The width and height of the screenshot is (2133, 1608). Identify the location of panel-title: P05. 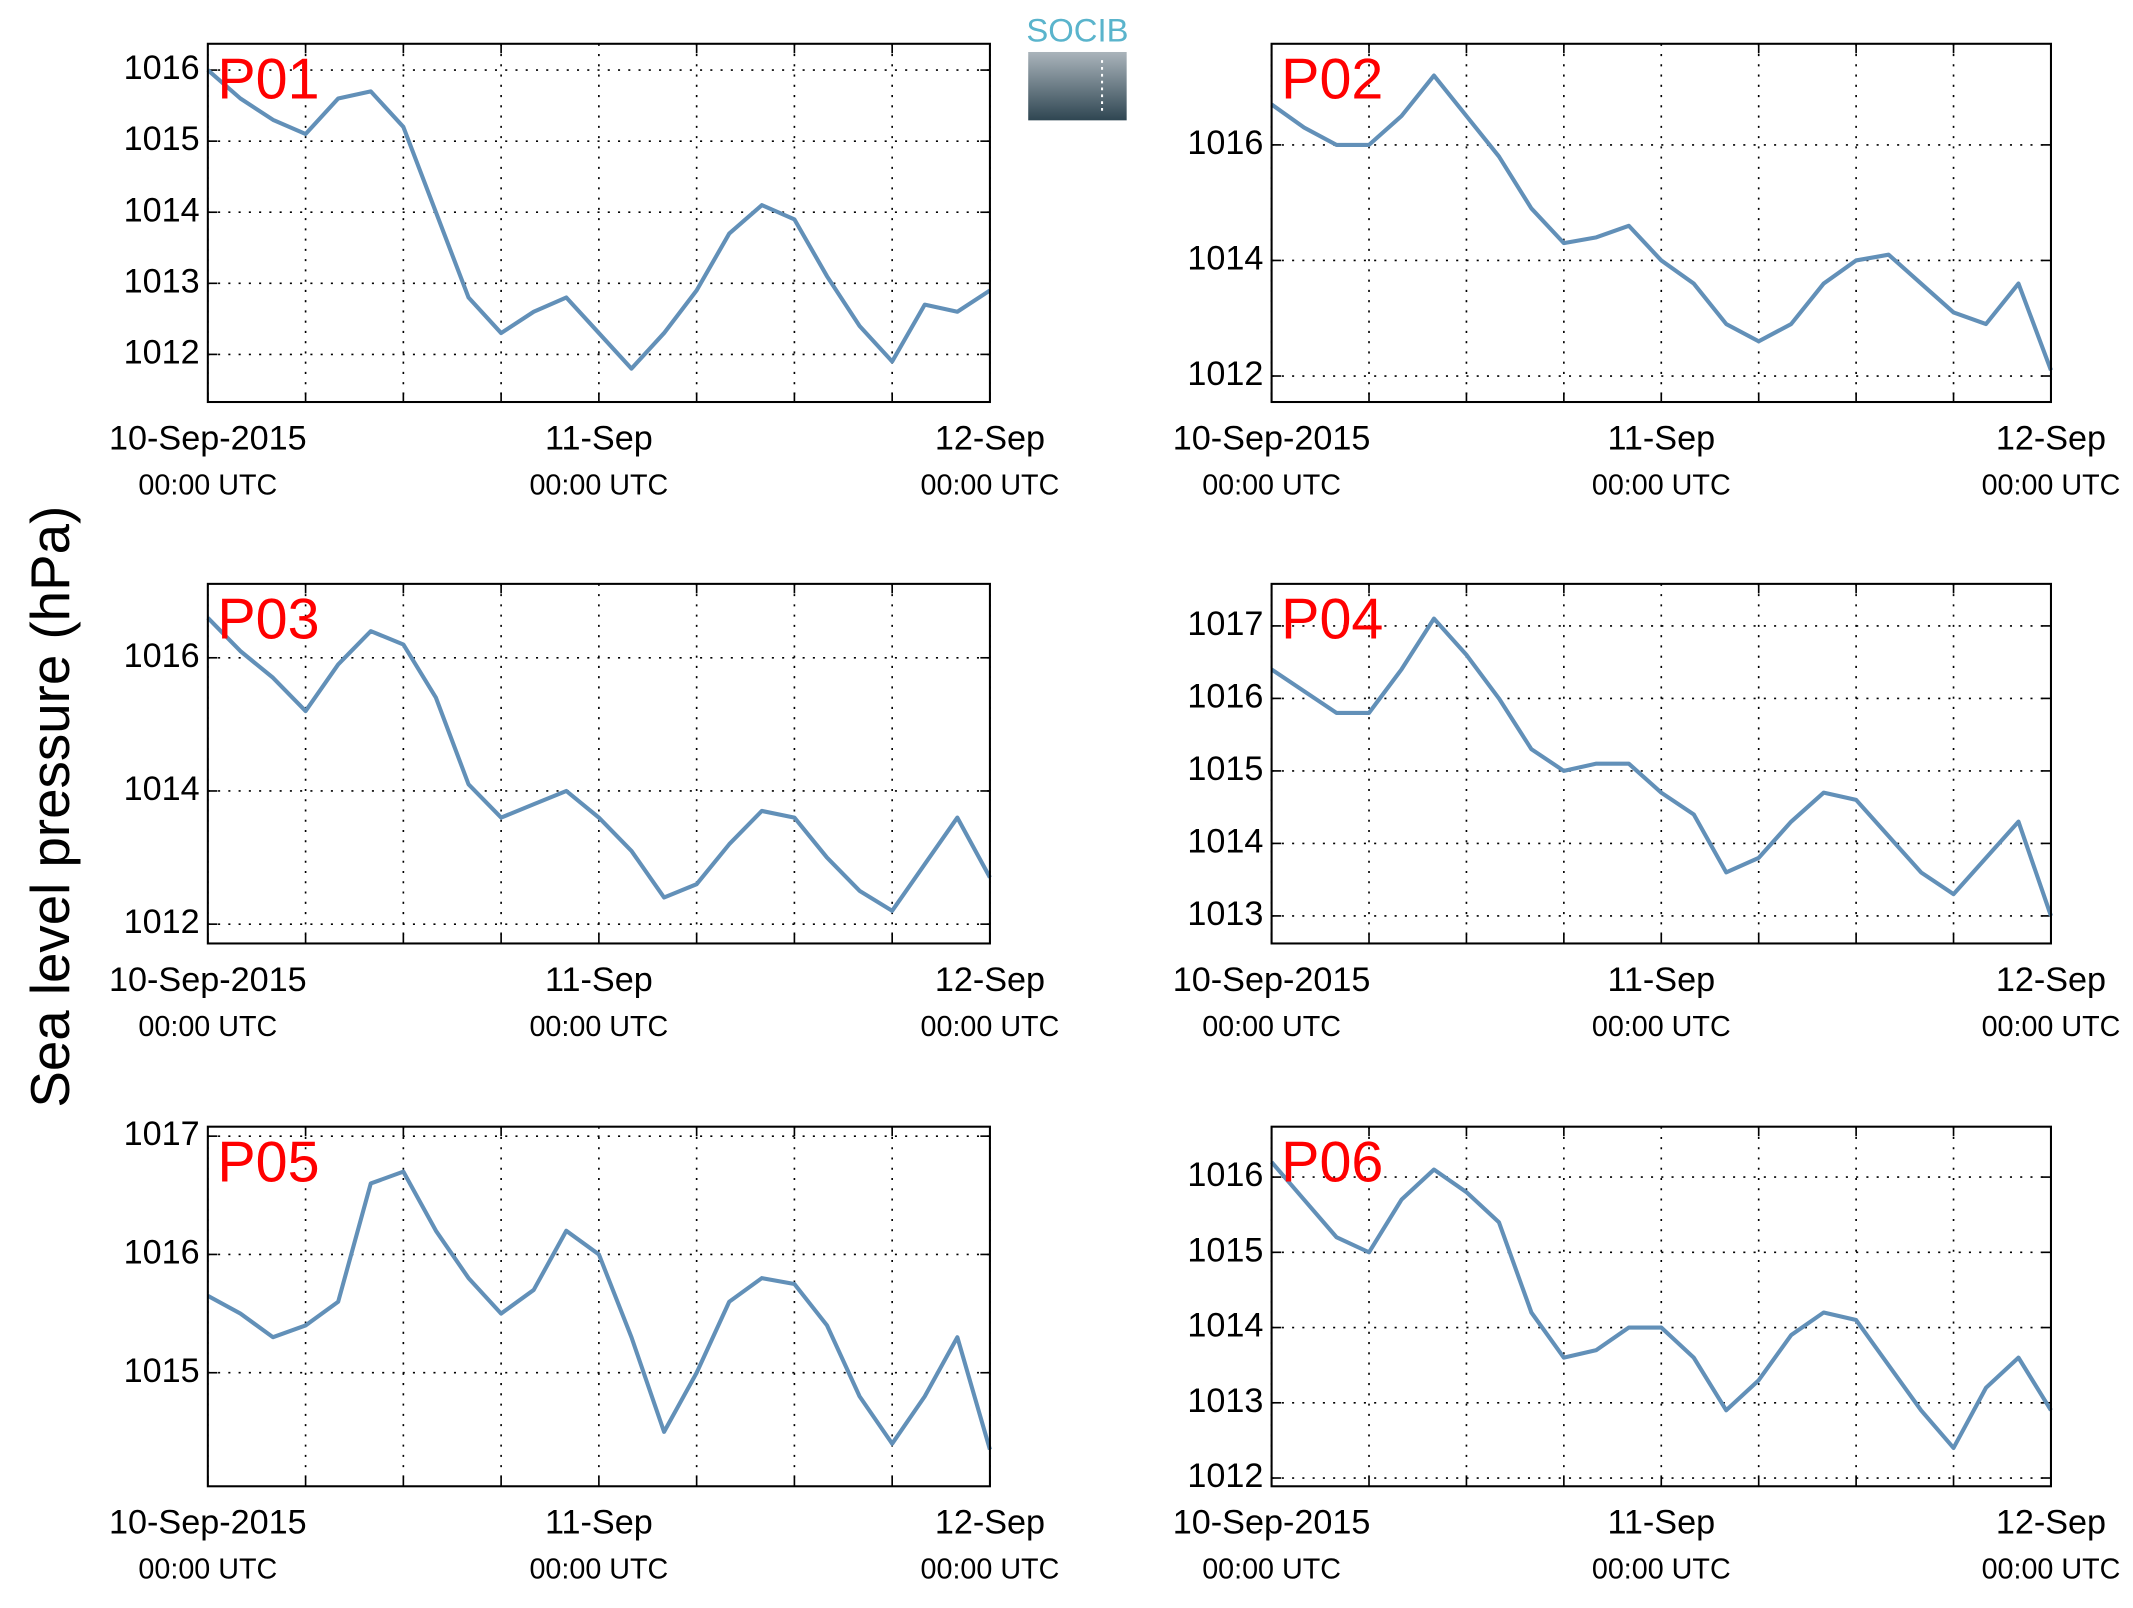
(268, 1163).